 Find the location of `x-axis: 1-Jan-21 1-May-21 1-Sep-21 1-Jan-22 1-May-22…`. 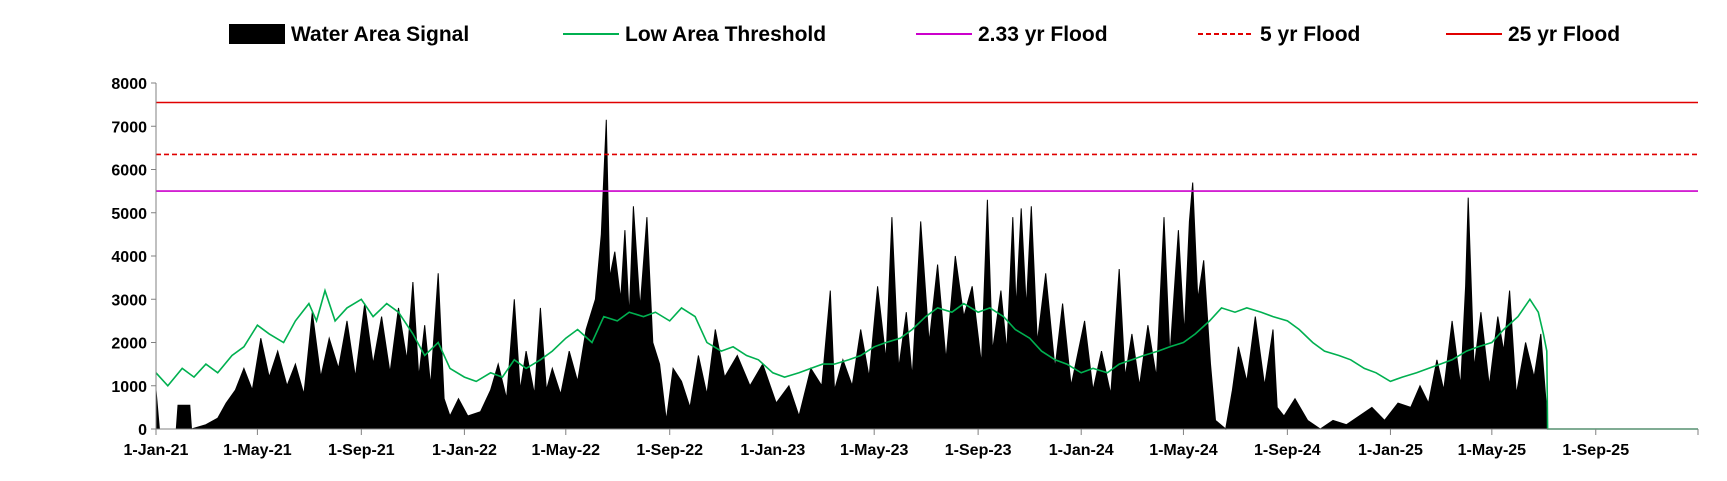

x-axis: 1-Jan-21 1-May-21 1-Sep-21 1-Jan-22 1-May-22… is located at coordinates (911, 443).